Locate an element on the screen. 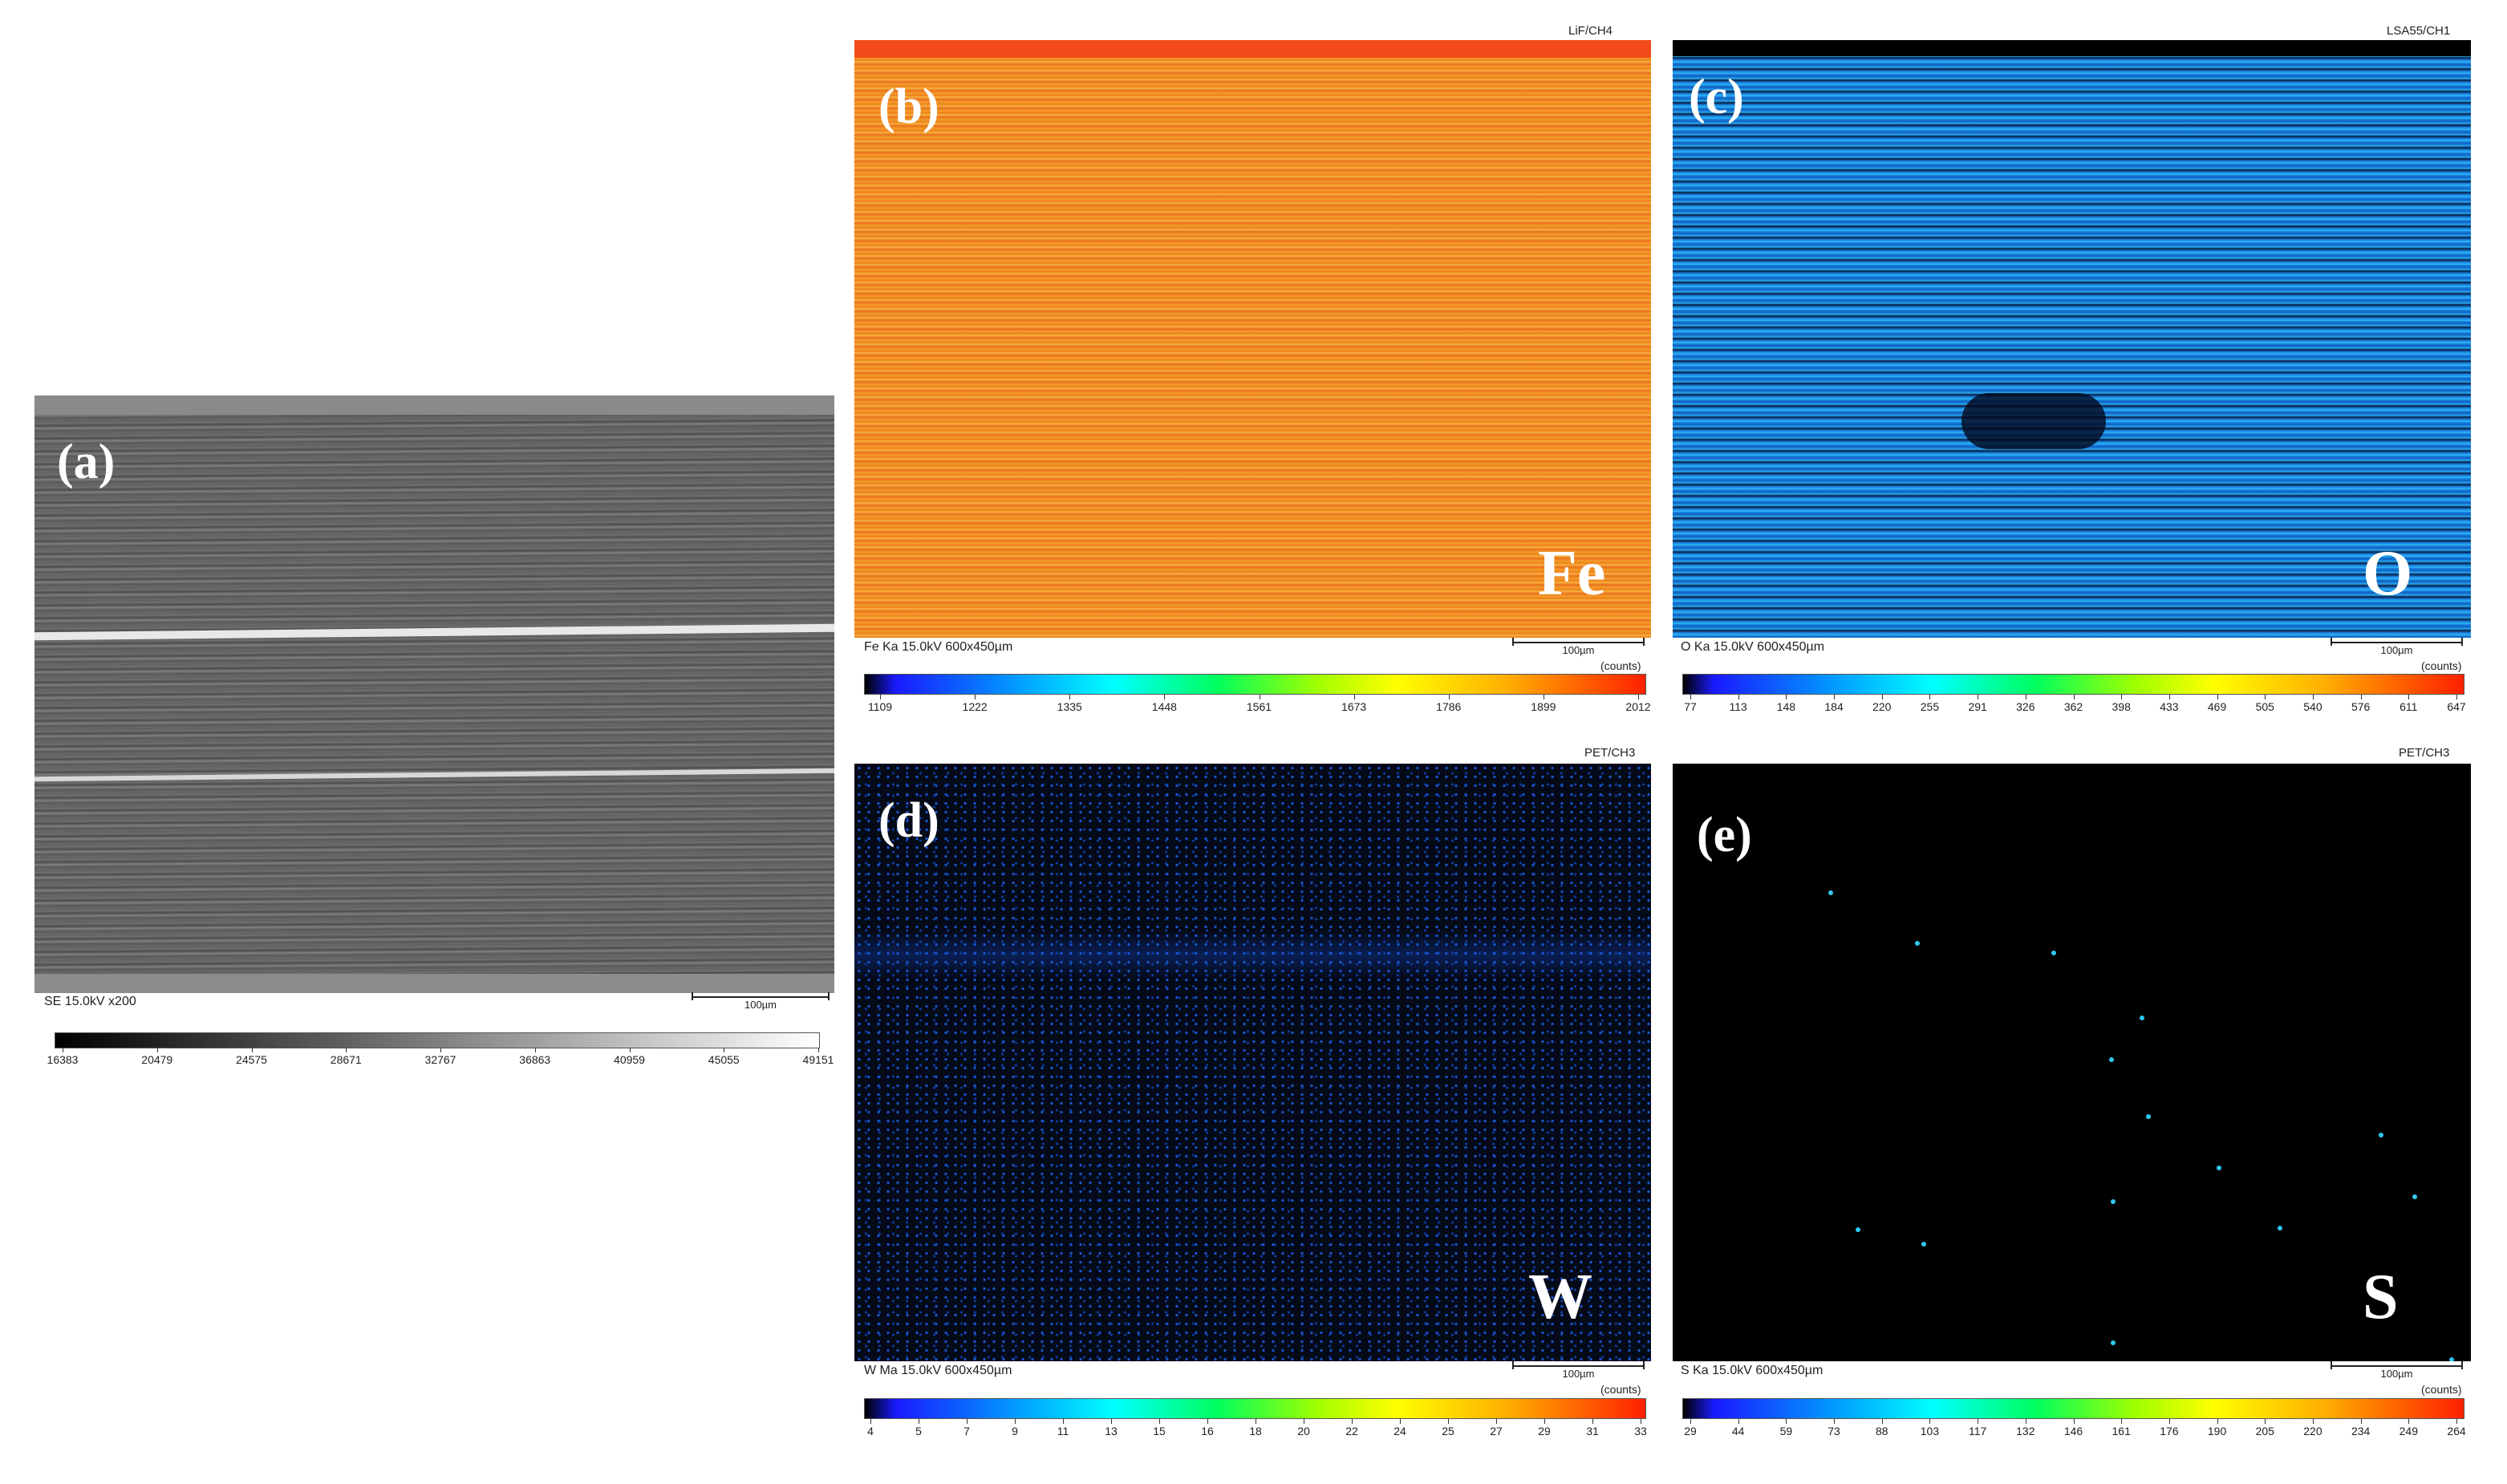  scale-label-b: 100µm is located at coordinates (1578, 650).